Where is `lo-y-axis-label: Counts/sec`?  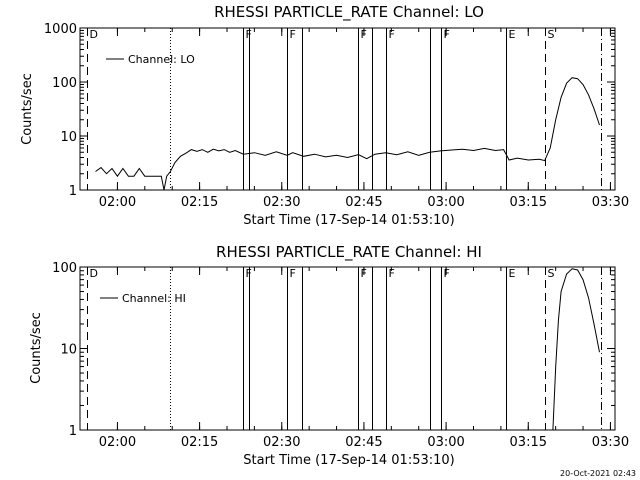
lo-y-axis-label: Counts/sec is located at coordinates (27, 109).